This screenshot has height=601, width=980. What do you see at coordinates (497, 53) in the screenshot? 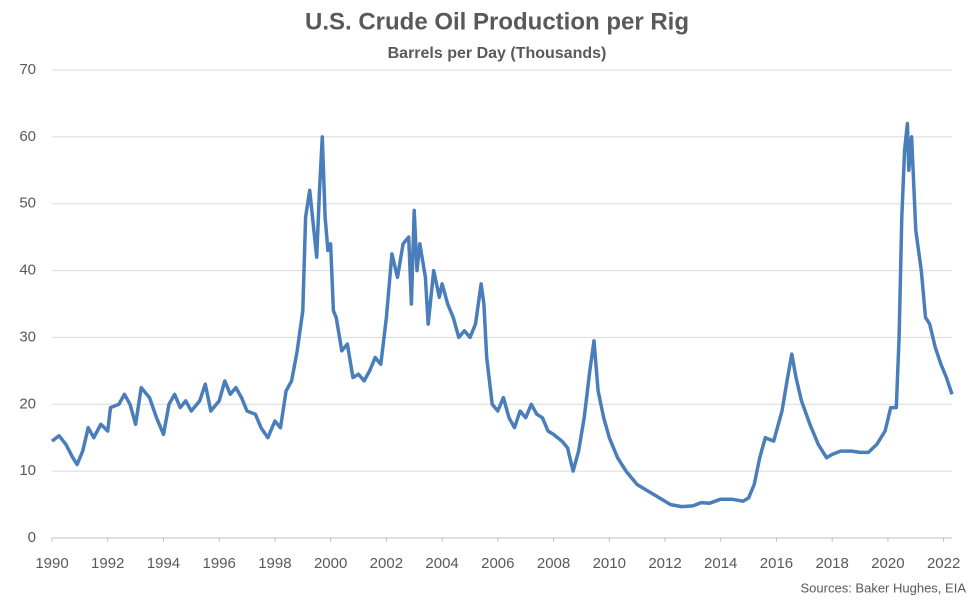
I see `chart-subtitle: Barrels per Day (Thousands)` at bounding box center [497, 53].